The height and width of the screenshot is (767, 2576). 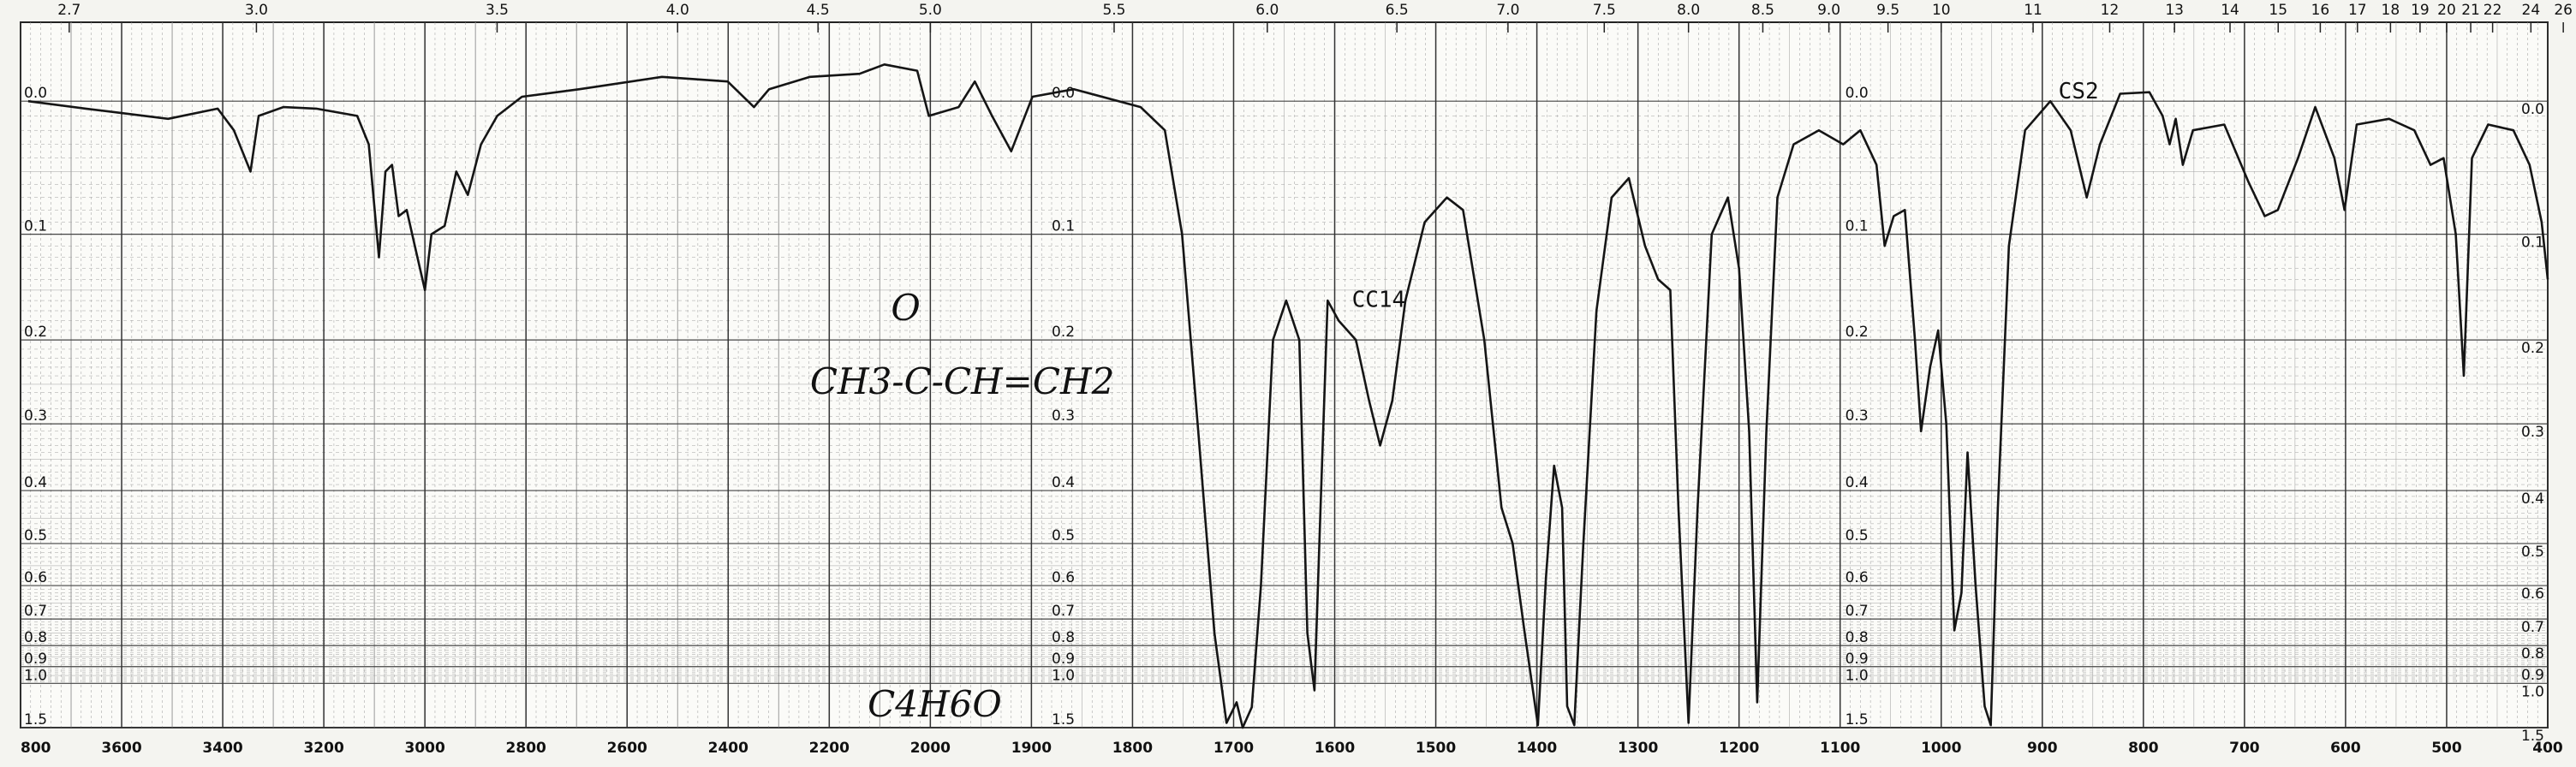 I want to click on x-tick-label: 1200, so click(x=1739, y=748).